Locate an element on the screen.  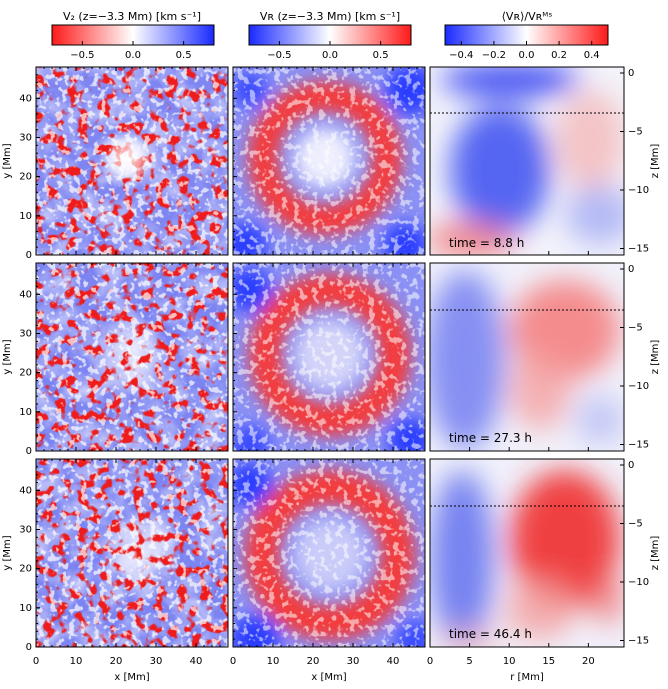
colorbar-vr-rms-title: ⟨Vʀ⟩/Vʀᴹˢ is located at coordinates (527, 16).